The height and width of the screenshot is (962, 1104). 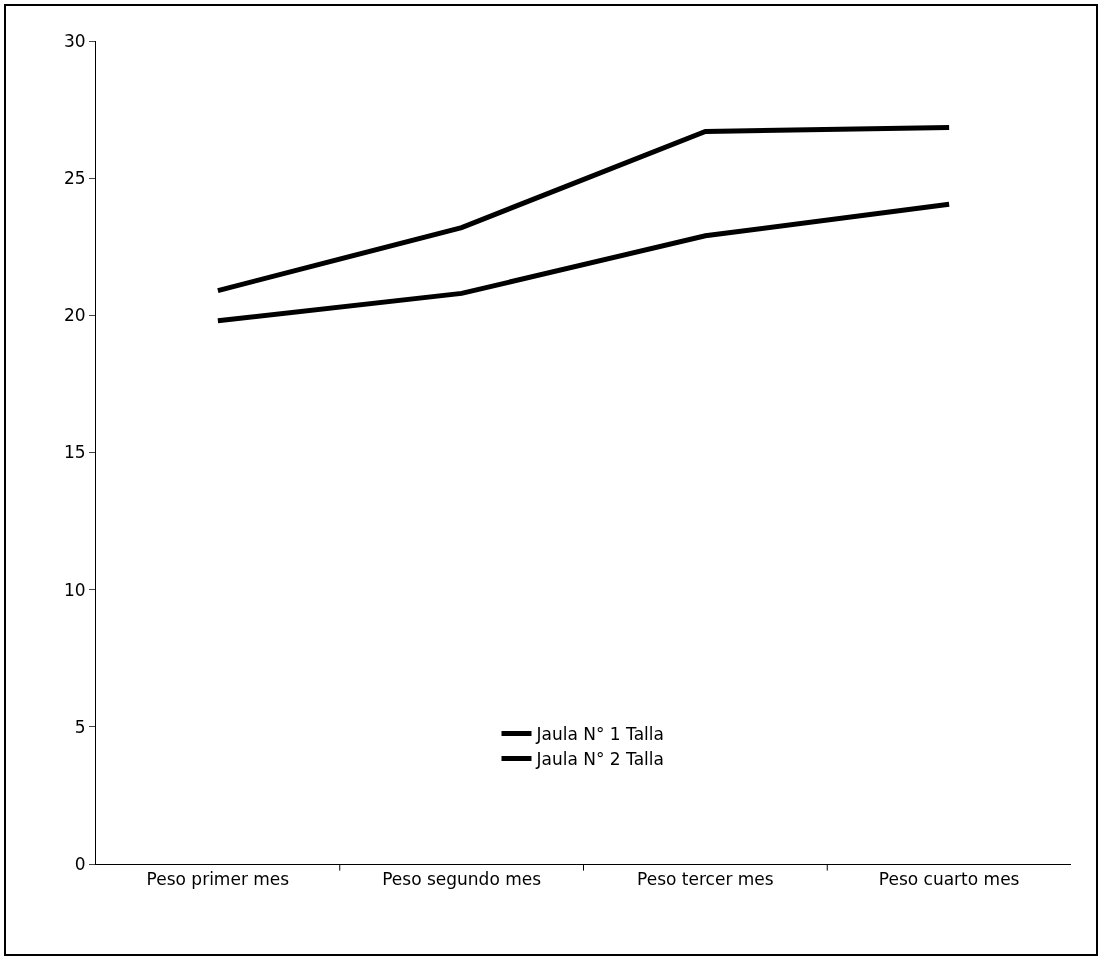 What do you see at coordinates (74, 40) in the screenshot?
I see `y-tick-label: 30` at bounding box center [74, 40].